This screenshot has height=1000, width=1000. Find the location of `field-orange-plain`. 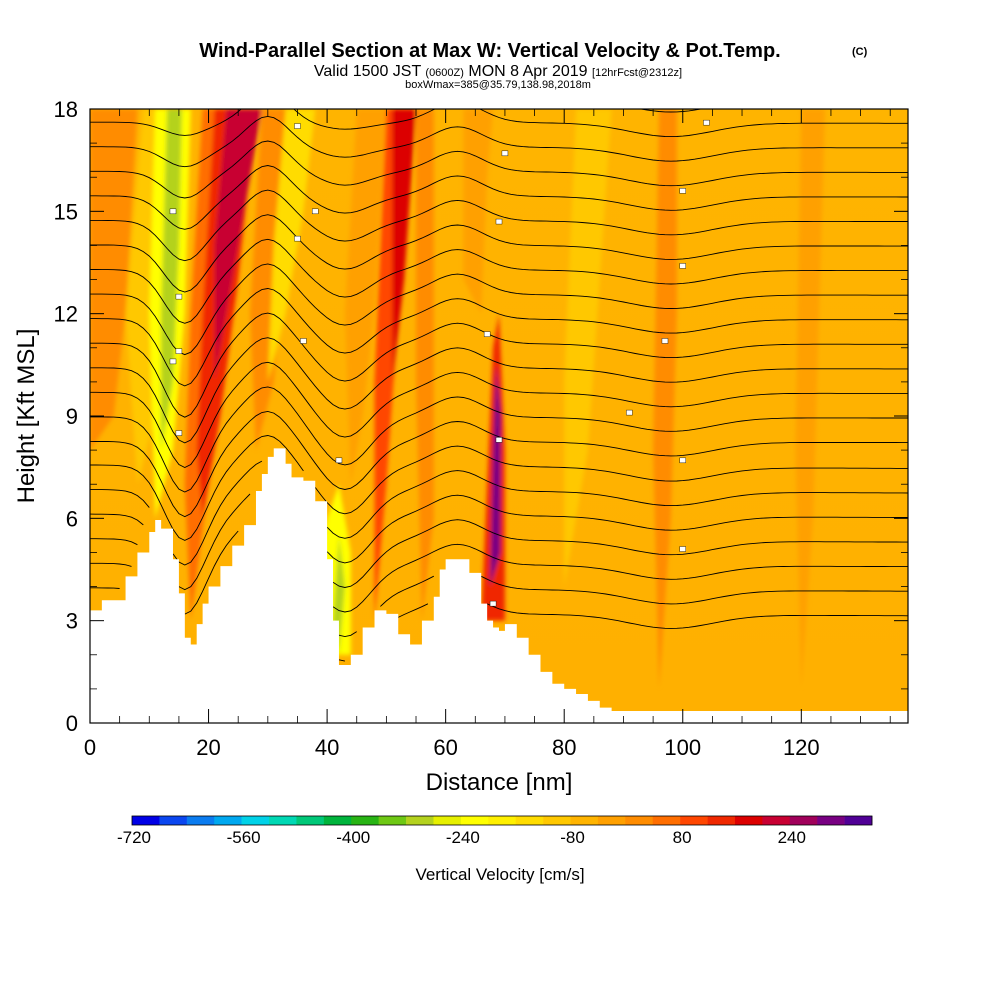

field-orange-plain is located at coordinates (365, 297).